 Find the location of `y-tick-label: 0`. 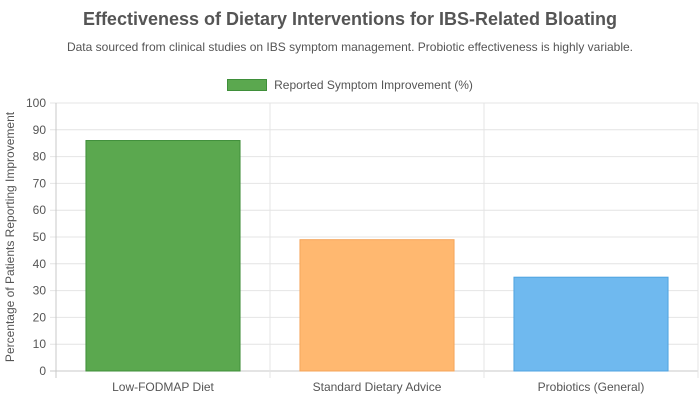

y-tick-label: 0 is located at coordinates (42, 371).